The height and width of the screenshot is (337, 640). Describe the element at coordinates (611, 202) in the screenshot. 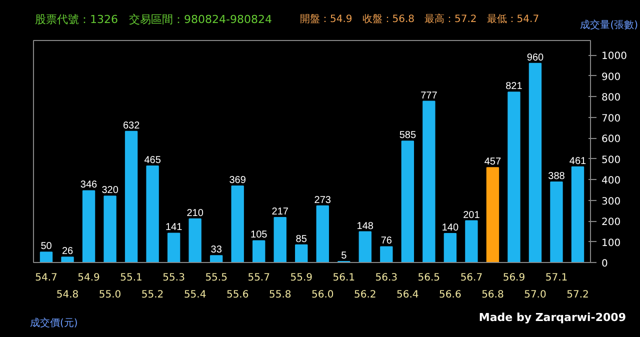

I see `y-tick-label: 300` at that location.